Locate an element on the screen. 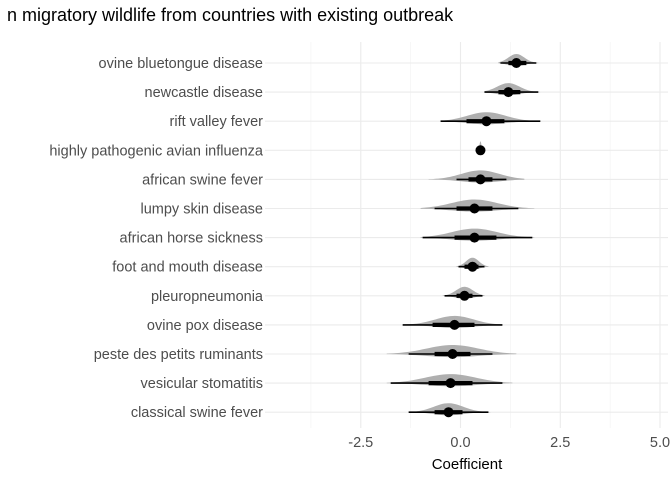 The width and height of the screenshot is (672, 485). y-tick-label: vesicular stomatitis is located at coordinates (202, 384).